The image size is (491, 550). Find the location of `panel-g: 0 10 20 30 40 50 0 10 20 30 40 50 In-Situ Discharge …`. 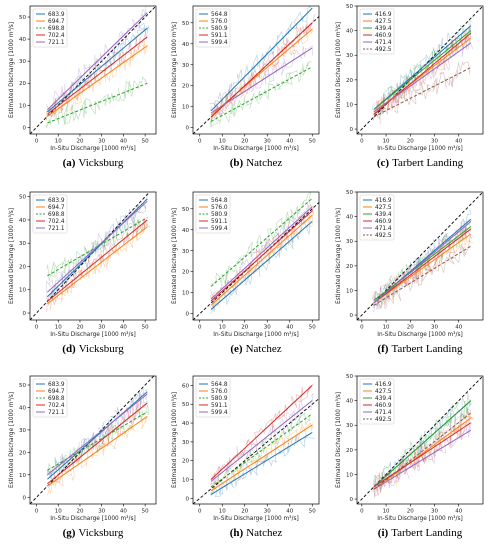

panel-g: 0 10 20 30 40 50 0 10 20 30 40 50 In-Situ Discharge … is located at coordinates (82, 448).